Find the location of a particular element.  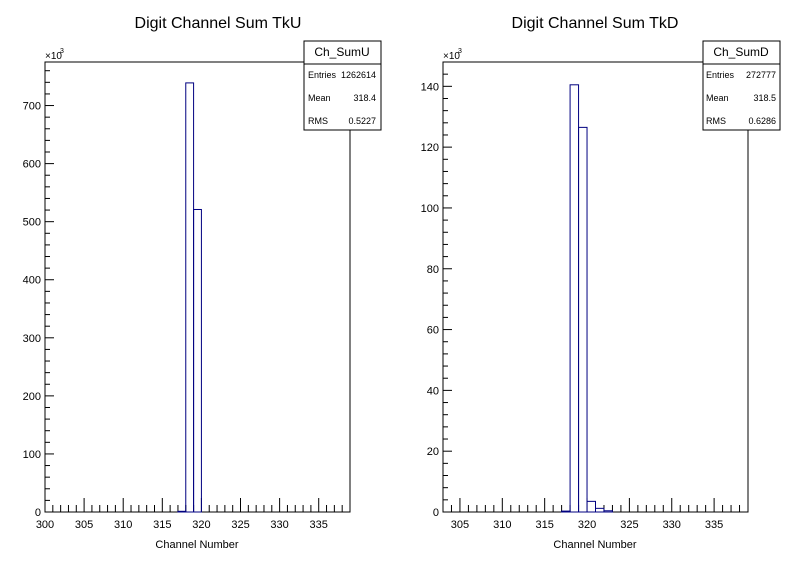

stats-mean-value: 318.4 is located at coordinates (364, 98).